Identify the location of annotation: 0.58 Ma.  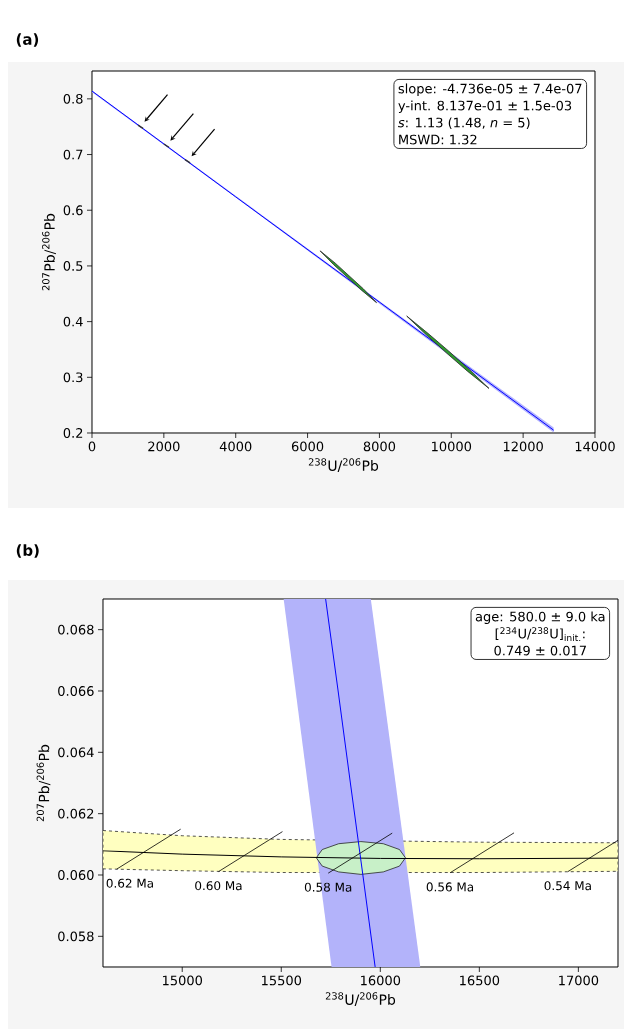
(328, 887).